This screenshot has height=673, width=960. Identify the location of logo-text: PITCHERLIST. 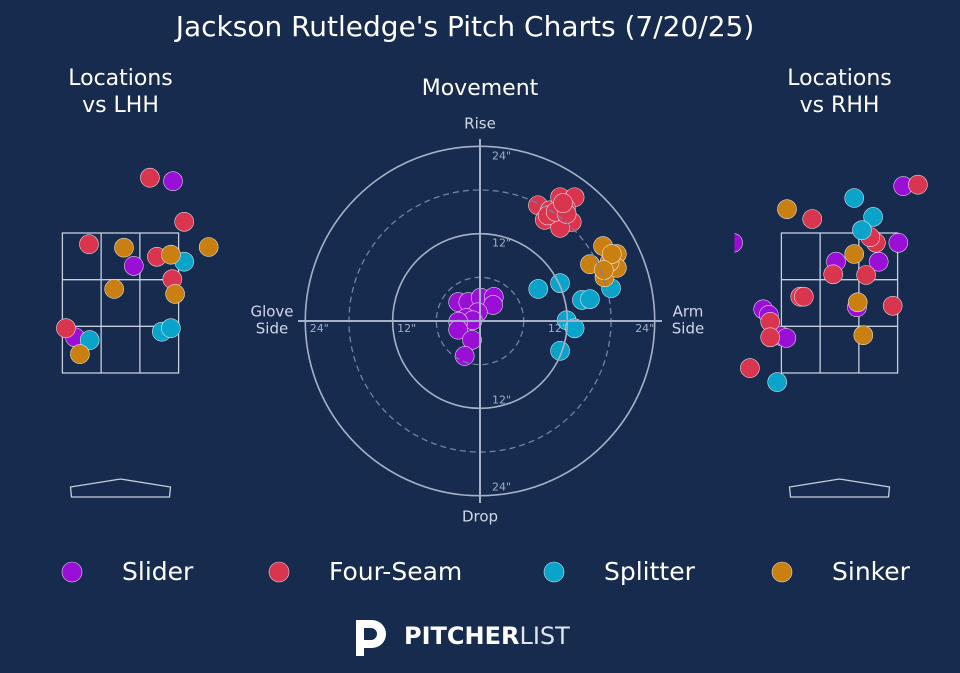
(487, 636).